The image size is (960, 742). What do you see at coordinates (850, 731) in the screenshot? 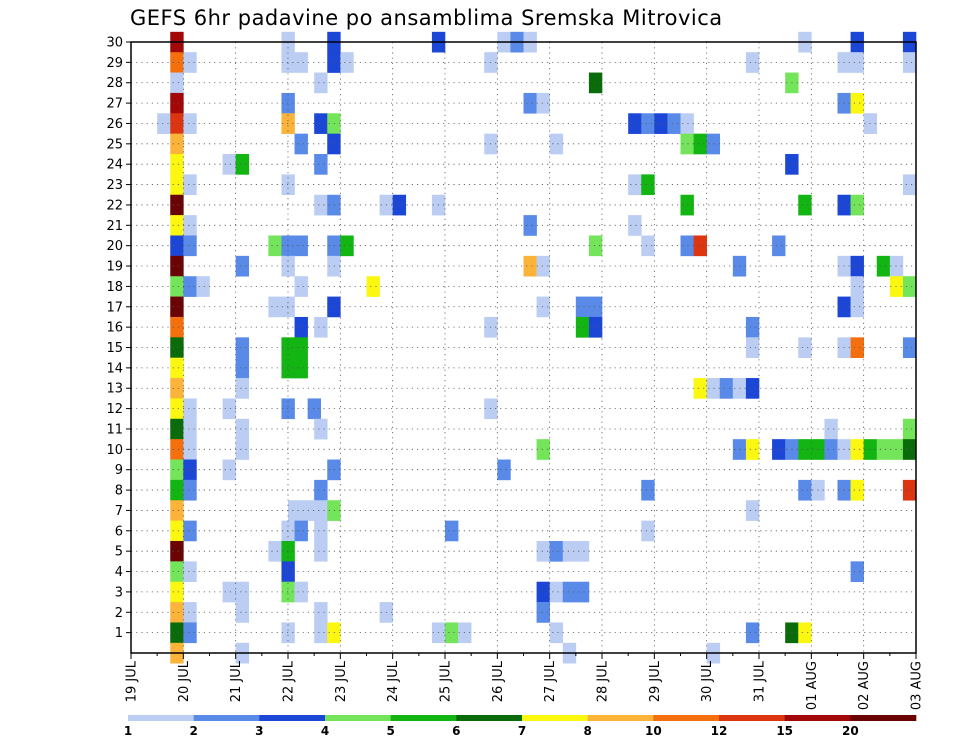
I see `colorbar-label: 20` at bounding box center [850, 731].